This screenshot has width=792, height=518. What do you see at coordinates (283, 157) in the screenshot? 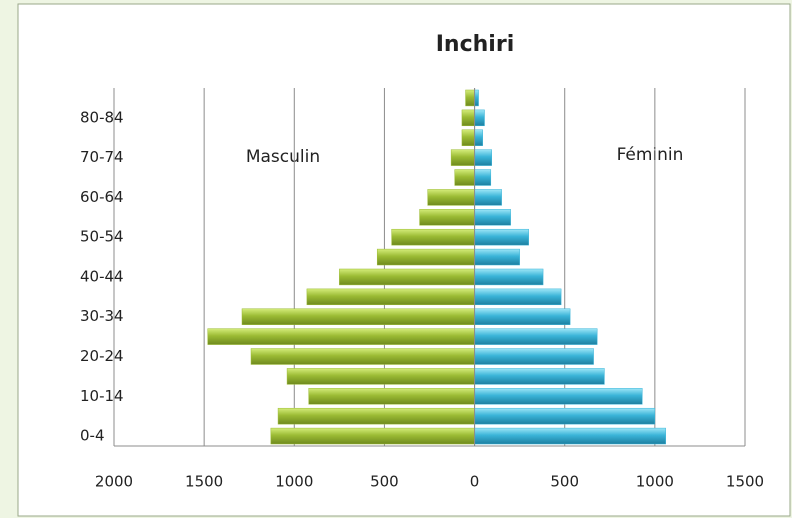
I see `series-label: Masculin` at bounding box center [283, 157].